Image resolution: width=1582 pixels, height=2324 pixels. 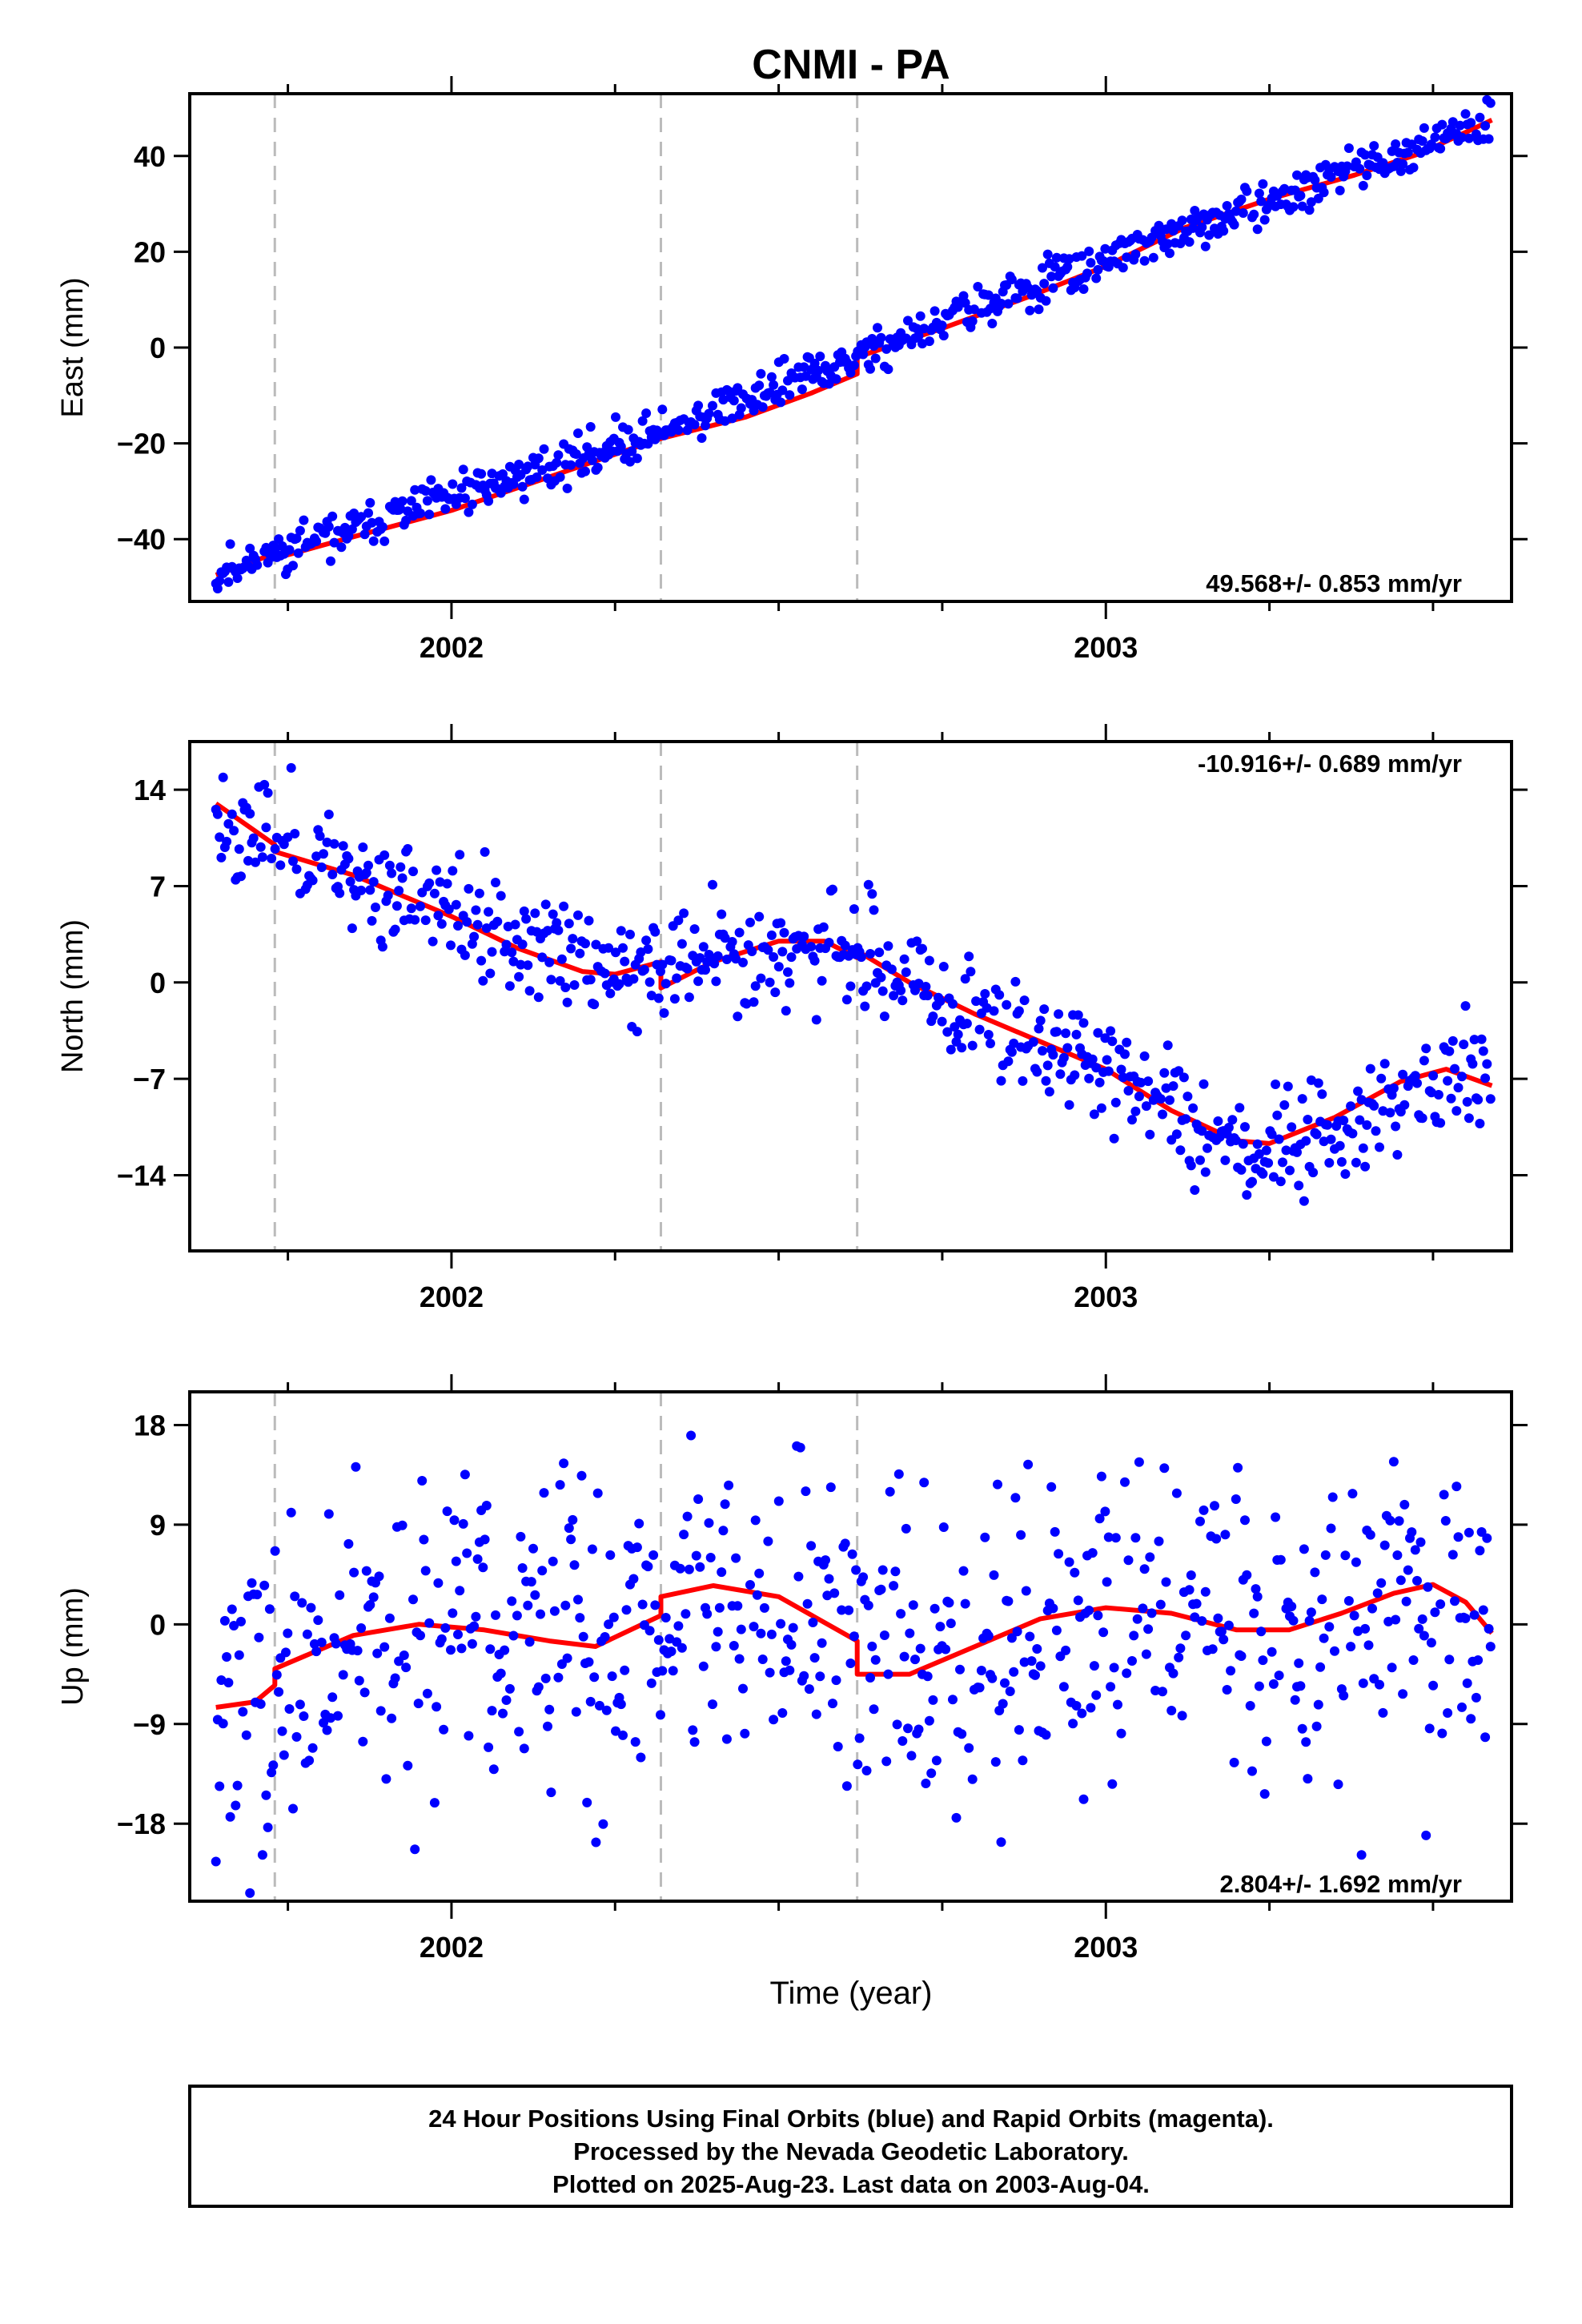 What do you see at coordinates (1341, 1884) in the screenshot?
I see `velocity-label: 2.804+/- 1.692 mm/yr` at bounding box center [1341, 1884].